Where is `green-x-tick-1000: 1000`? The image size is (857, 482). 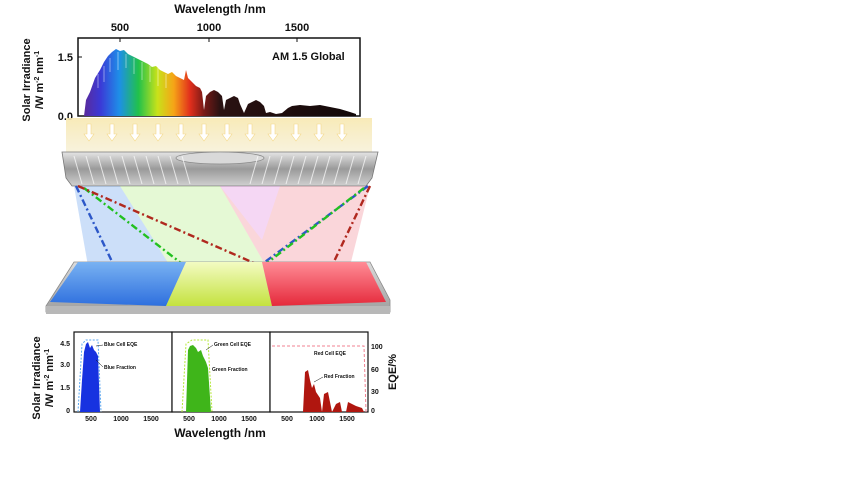
green-x-tick-1000: 1000 is located at coordinates (219, 419).